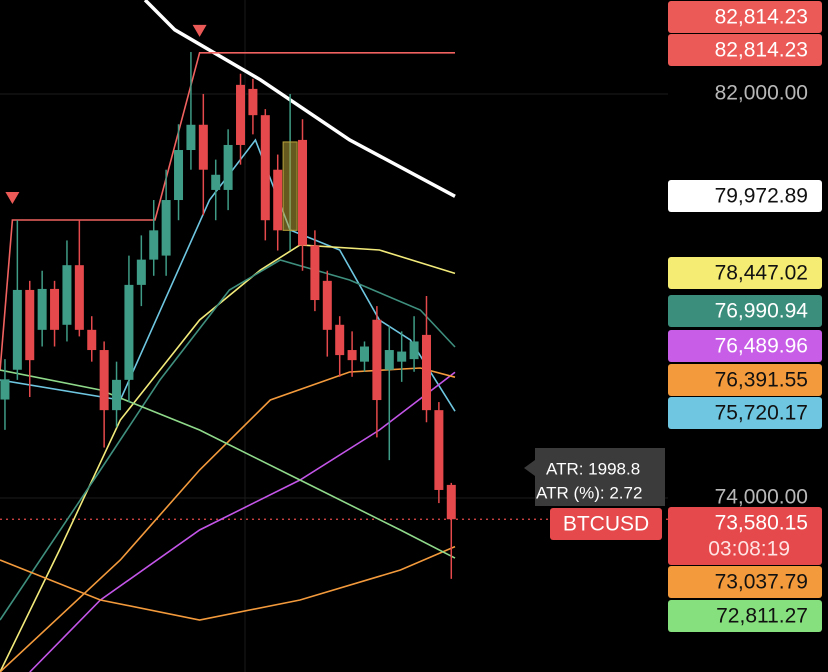  Describe the element at coordinates (761, 413) in the screenshot. I see `price-tag-label: 75,720.17` at that location.